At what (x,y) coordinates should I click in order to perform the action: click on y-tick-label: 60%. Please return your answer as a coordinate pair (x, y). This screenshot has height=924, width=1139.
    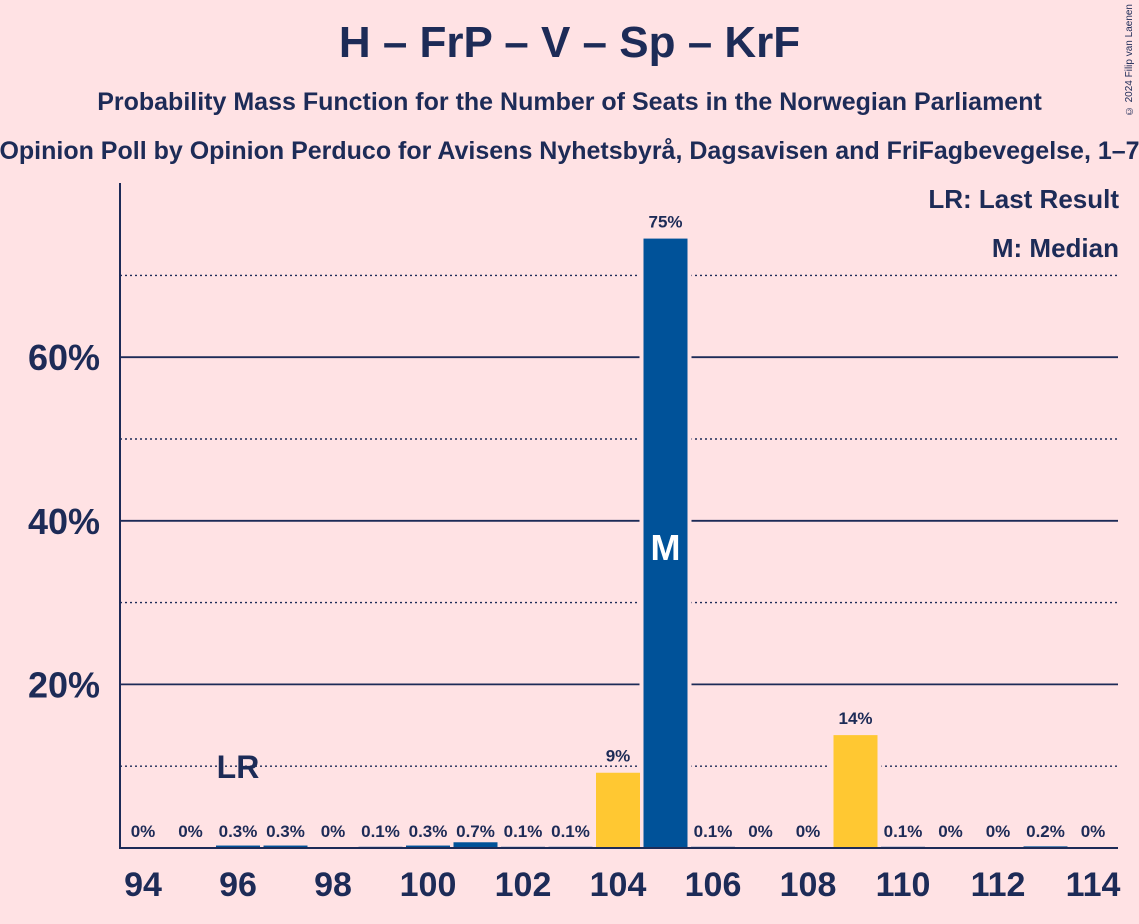
    Looking at the image, I should click on (64, 357).